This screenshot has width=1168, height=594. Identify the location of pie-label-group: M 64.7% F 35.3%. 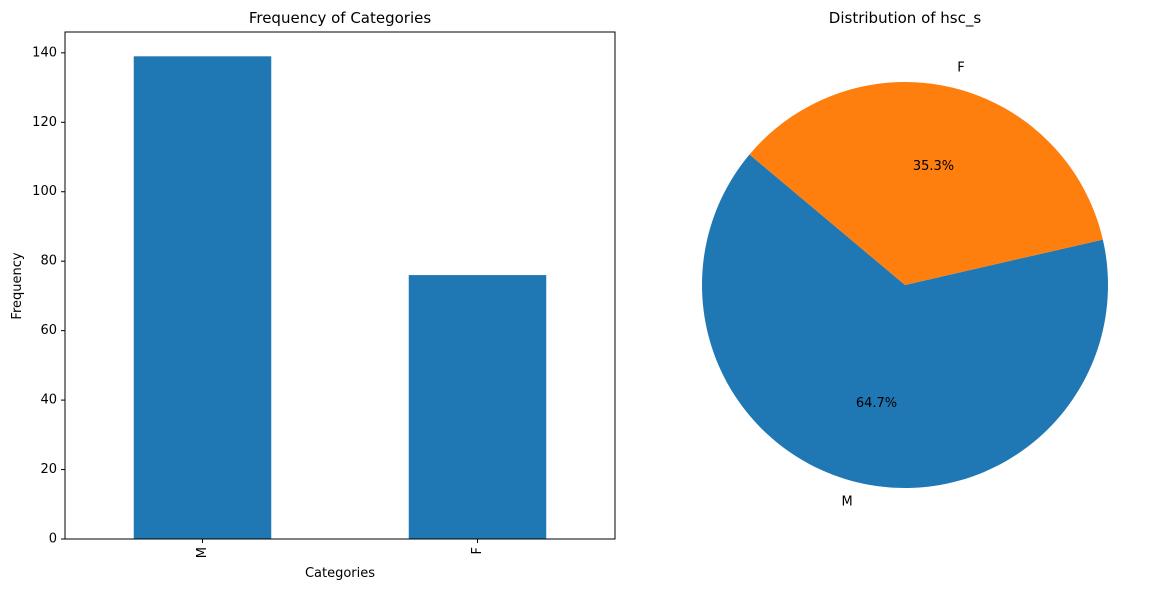
(903, 284).